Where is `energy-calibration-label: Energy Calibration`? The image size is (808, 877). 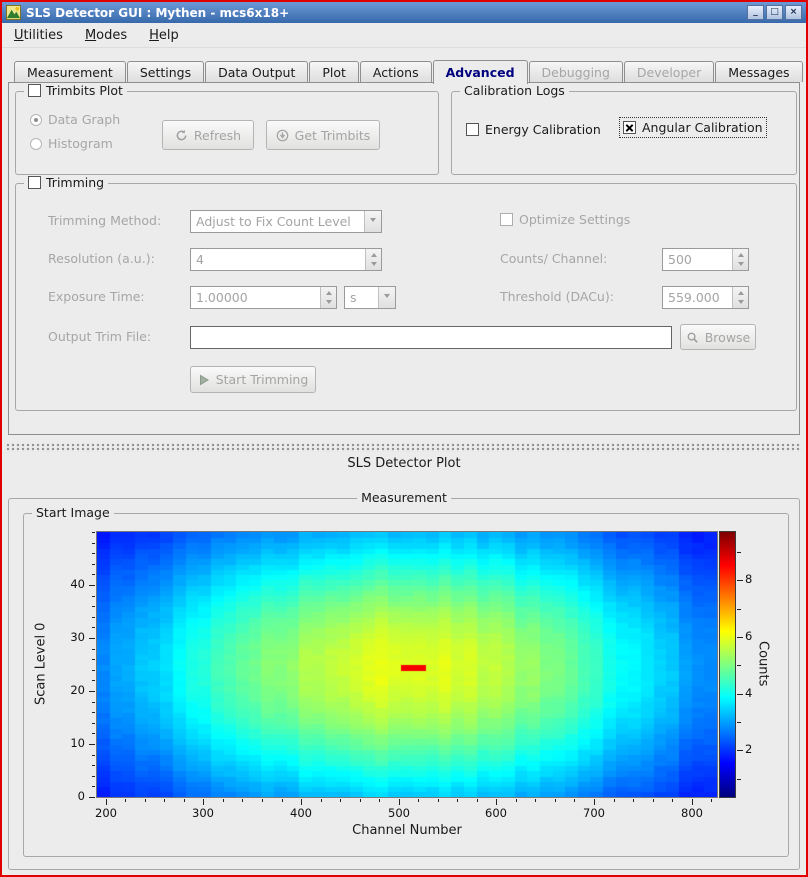 energy-calibration-label: Energy Calibration is located at coordinates (543, 129).